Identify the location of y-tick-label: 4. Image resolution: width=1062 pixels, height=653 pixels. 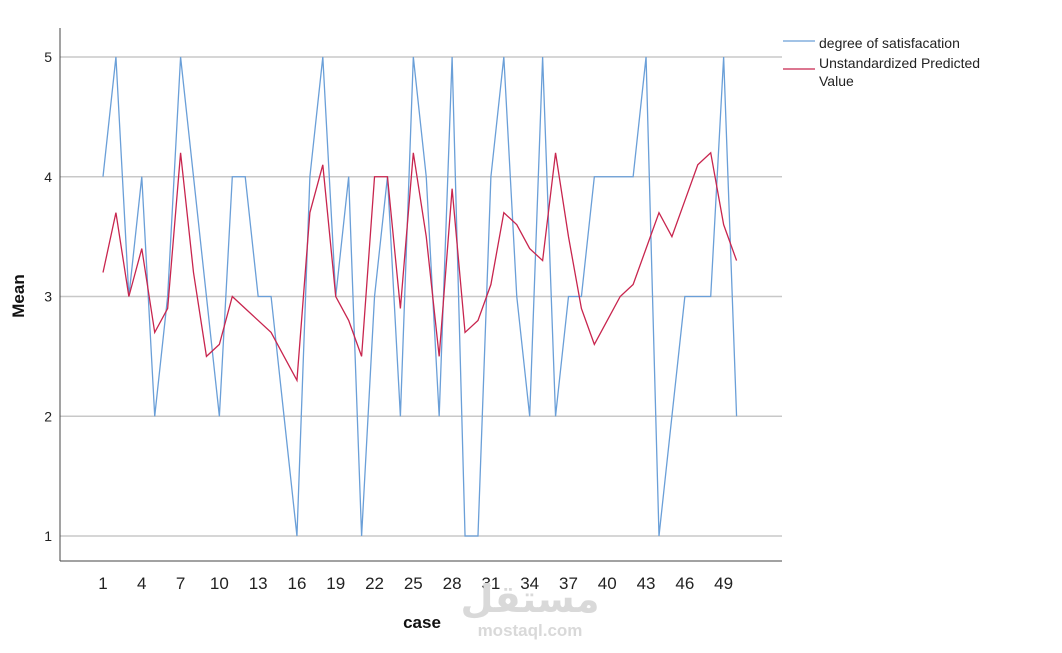
(48, 177).